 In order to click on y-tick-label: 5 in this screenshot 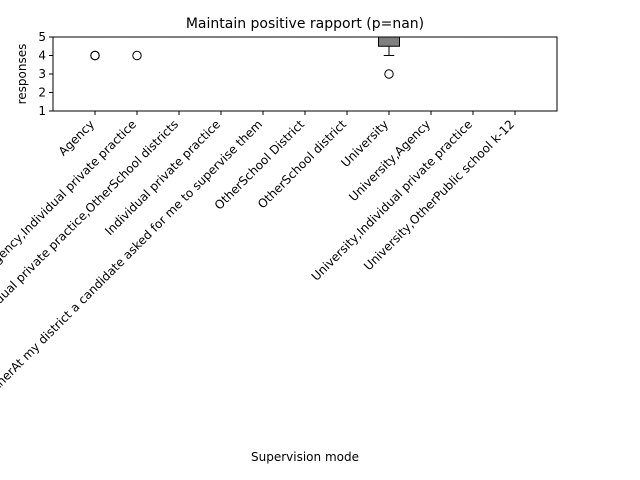, I will do `click(42, 37)`.